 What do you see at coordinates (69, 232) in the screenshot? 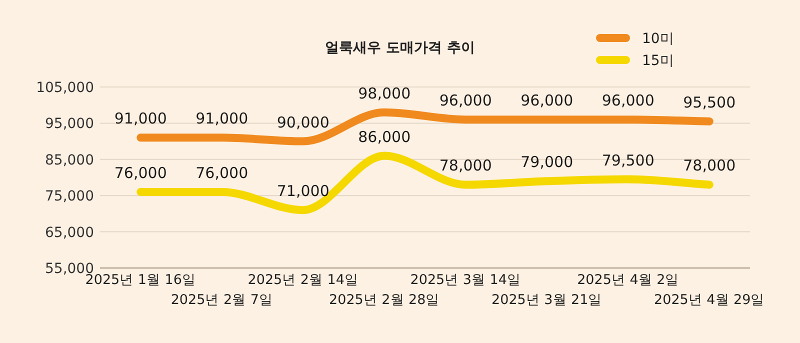
I see `y-tick-label: 65,000` at bounding box center [69, 232].